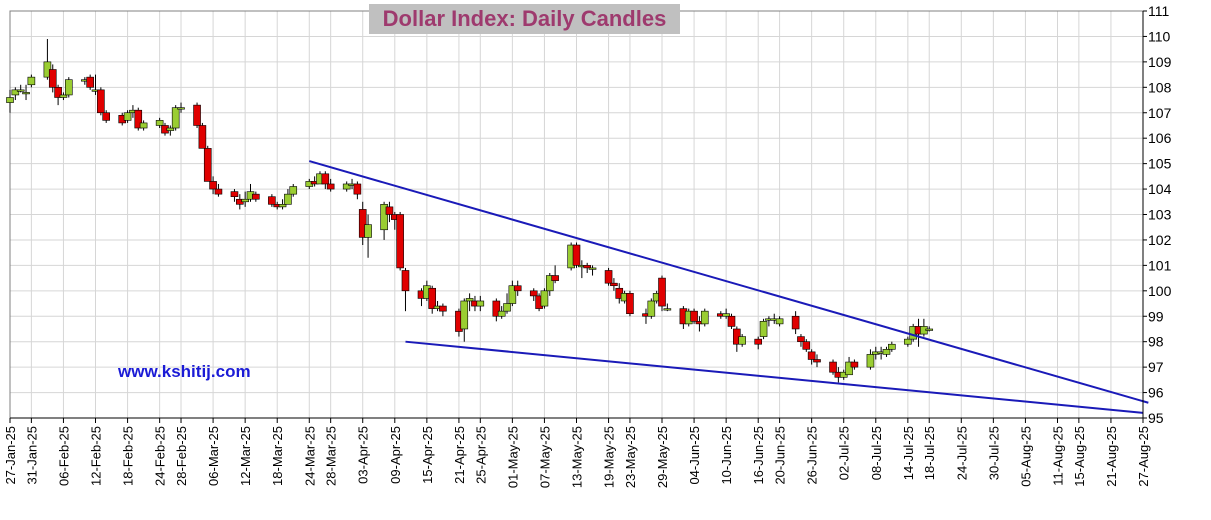  I want to click on x-tick-label: 21-Apr-25, so click(459, 455).